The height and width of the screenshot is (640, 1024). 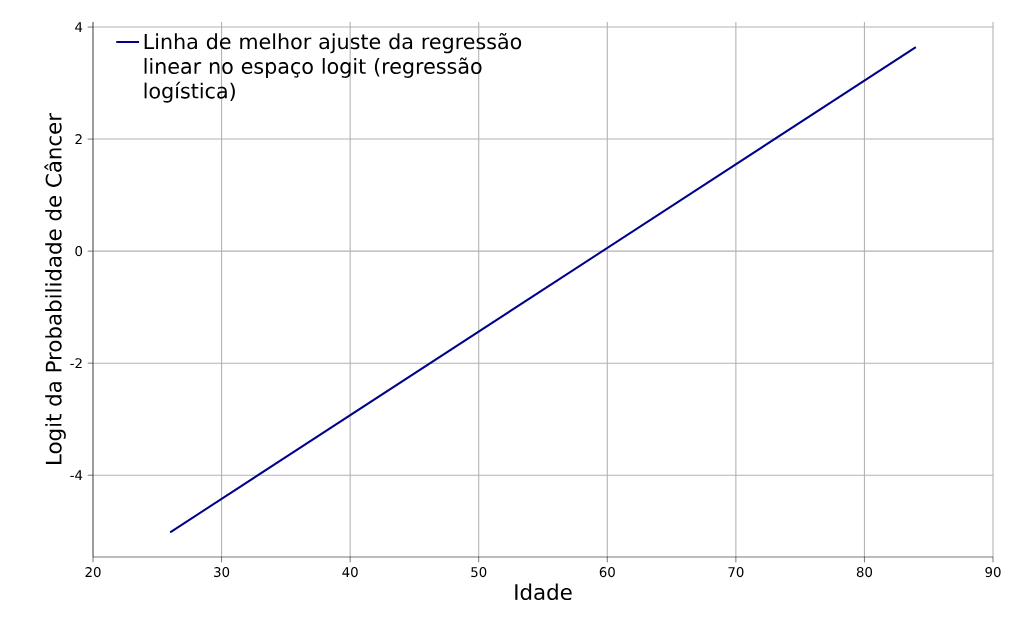 I want to click on y-tick-label: 2, so click(x=78, y=139).